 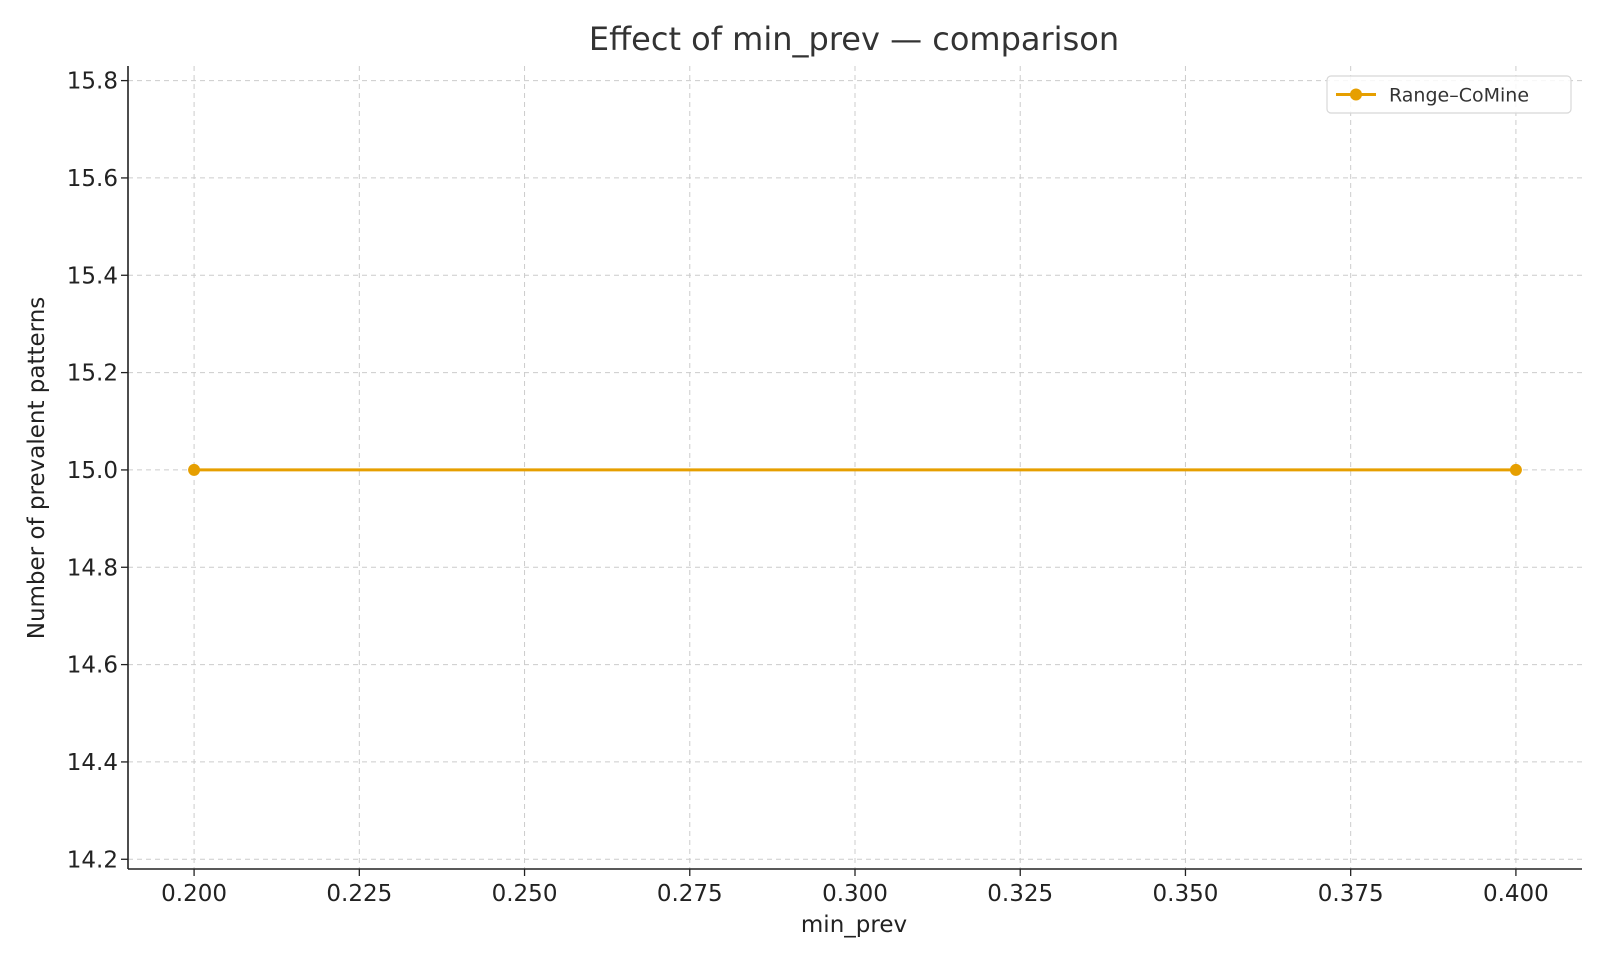 What do you see at coordinates (92, 179) in the screenshot?
I see `y-tick-label: 15.6` at bounding box center [92, 179].